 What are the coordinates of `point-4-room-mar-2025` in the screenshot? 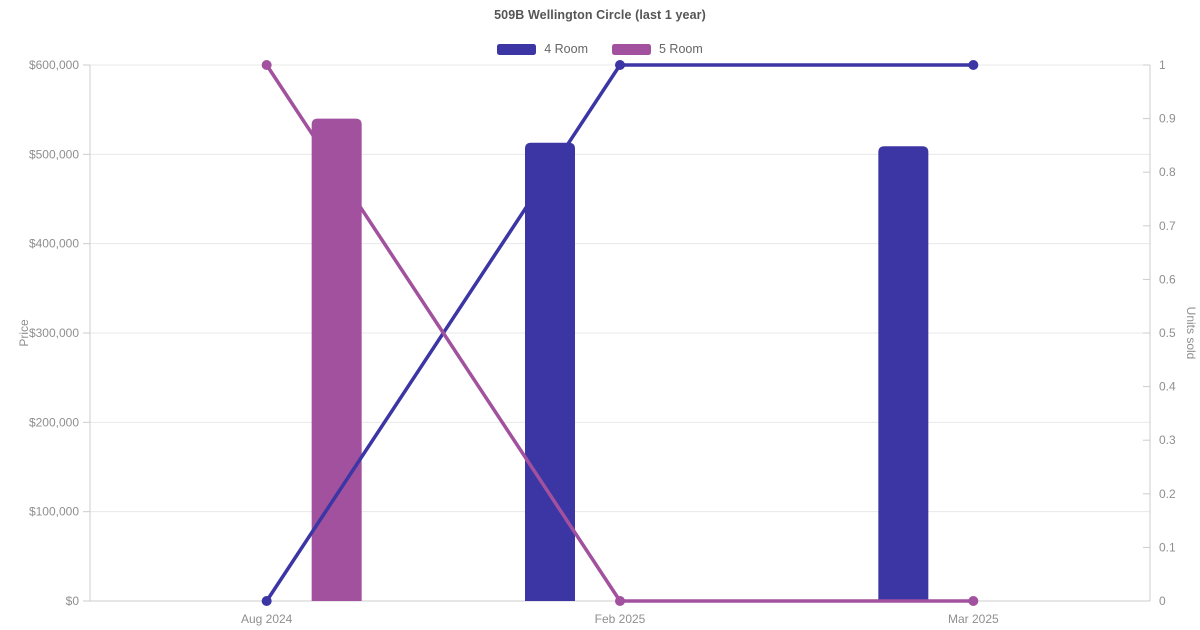 It's located at (973, 65).